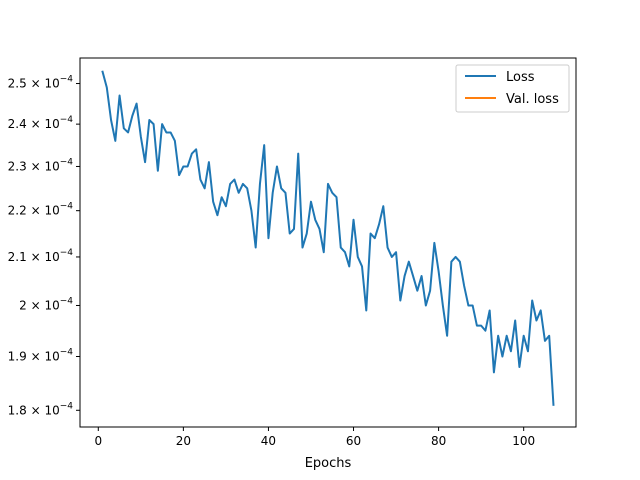 The height and width of the screenshot is (480, 640). I want to click on legend-label-val-loss: Val. loss, so click(532, 99).